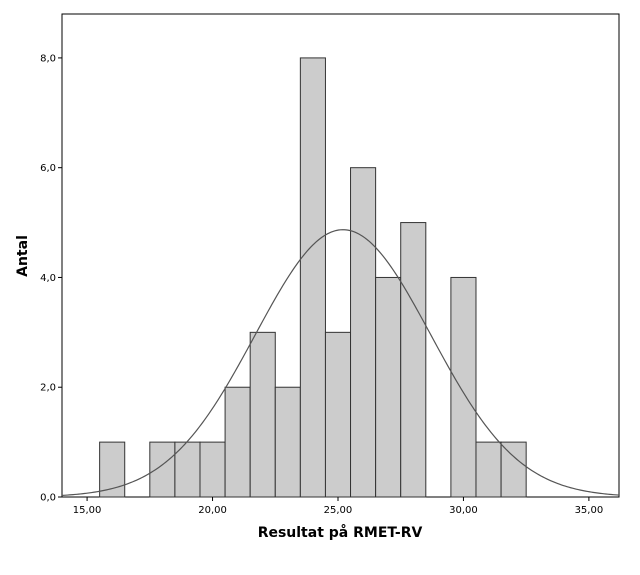 The width and height of the screenshot is (640, 575). Describe the element at coordinates (212, 510) in the screenshot. I see `x-tick-label: 20,00` at that location.